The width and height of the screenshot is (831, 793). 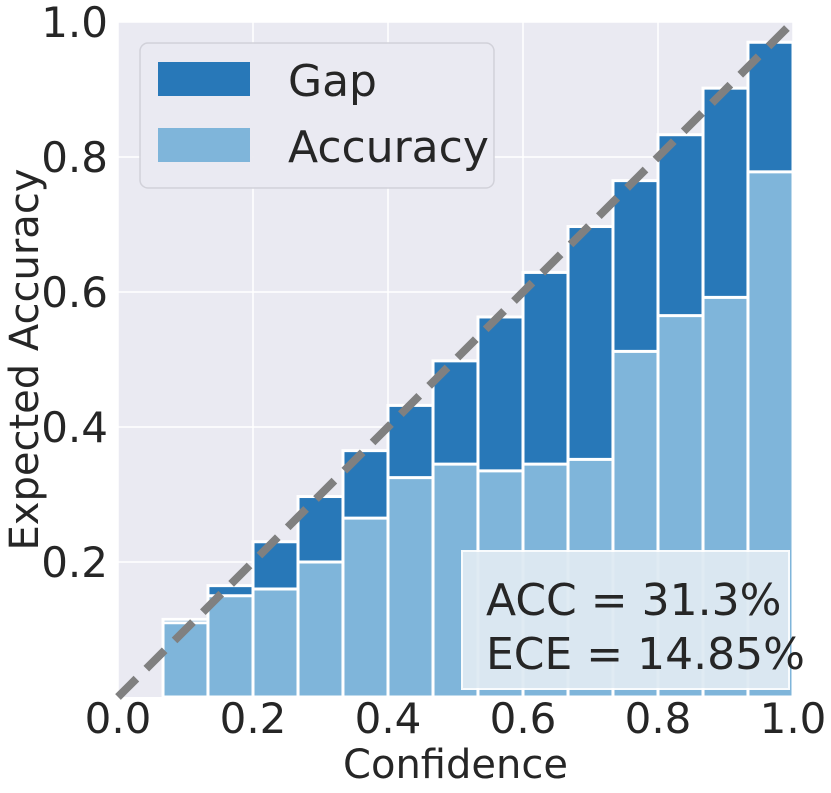 What do you see at coordinates (645, 654) in the screenshot?
I see `ece-annotation: ECE = 14.85%` at bounding box center [645, 654].